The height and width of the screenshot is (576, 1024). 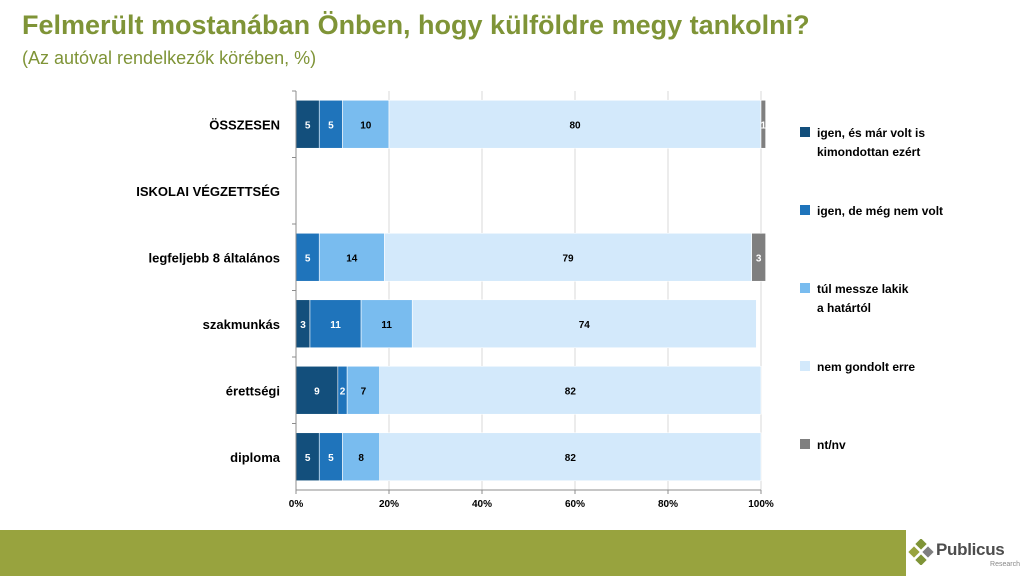 I want to click on publicus-diamond-icon, so click(x=921, y=552).